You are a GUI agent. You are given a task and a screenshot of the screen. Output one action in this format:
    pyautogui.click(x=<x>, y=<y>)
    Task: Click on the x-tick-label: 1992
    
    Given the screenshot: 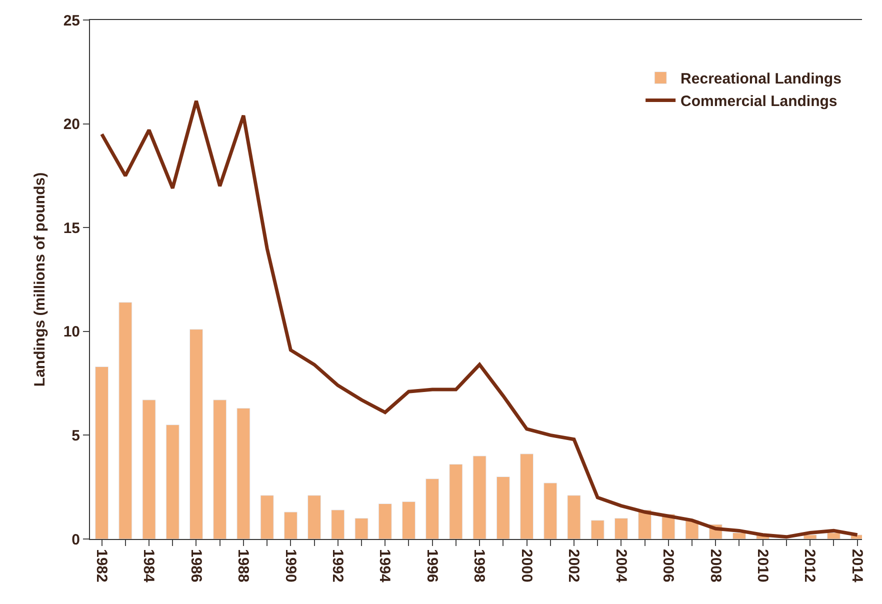 What is the action you would take?
    pyautogui.click(x=337, y=565)
    